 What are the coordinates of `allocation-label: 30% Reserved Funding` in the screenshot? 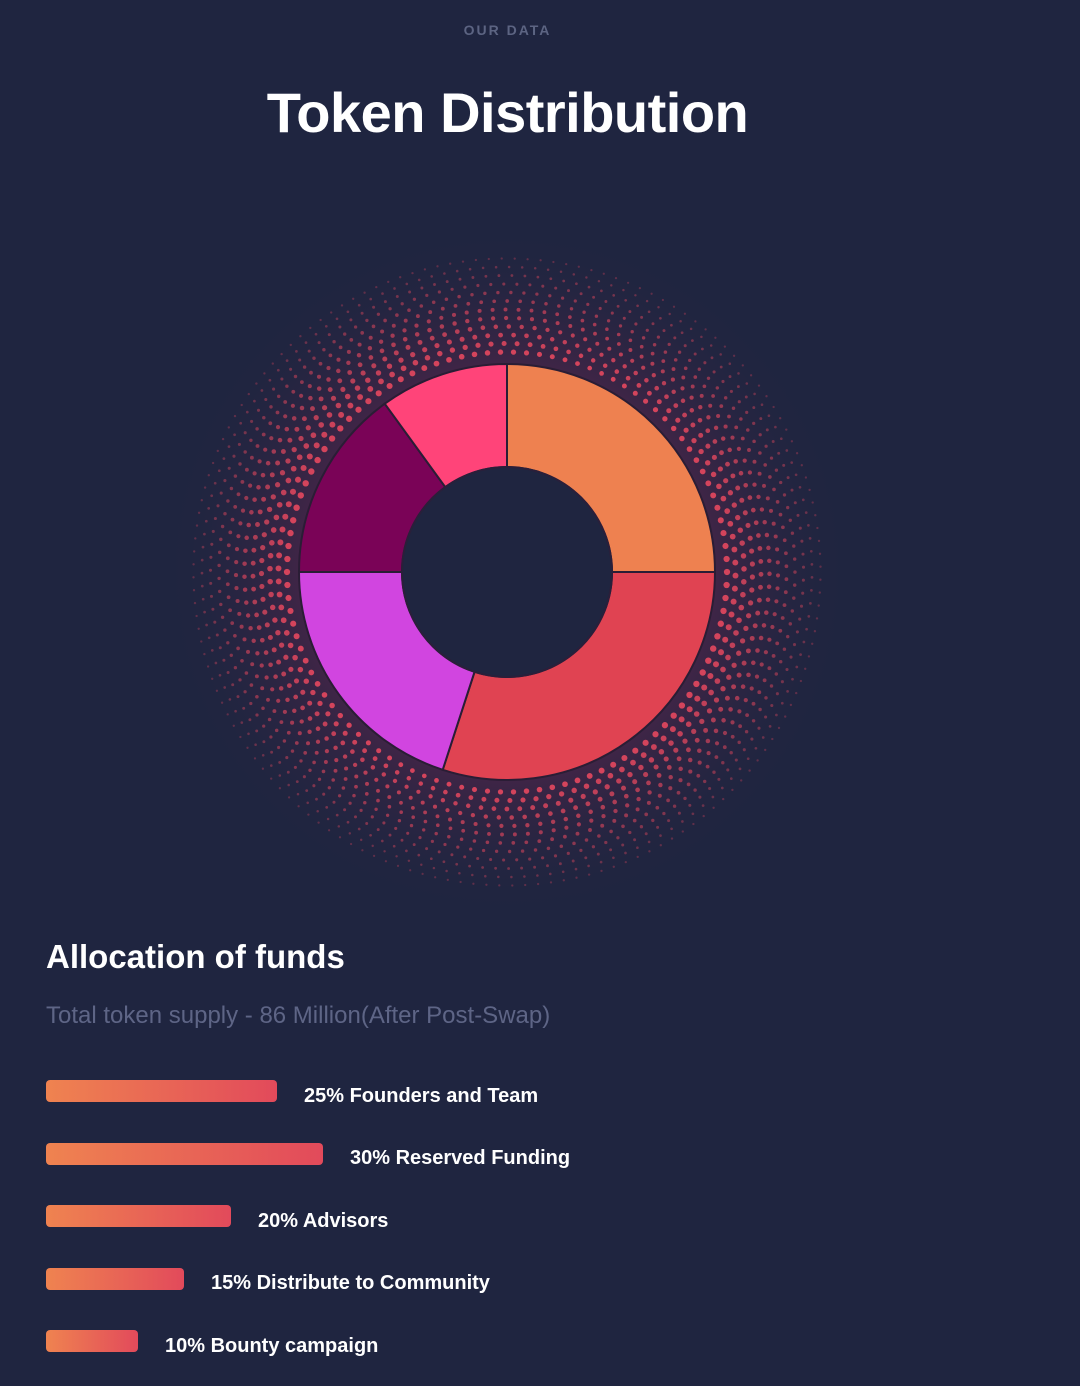 It's located at (460, 1158).